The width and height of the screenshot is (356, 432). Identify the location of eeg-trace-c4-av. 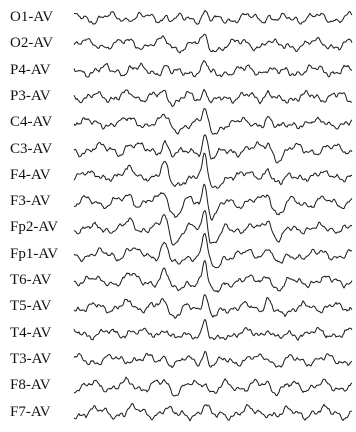
(213, 121).